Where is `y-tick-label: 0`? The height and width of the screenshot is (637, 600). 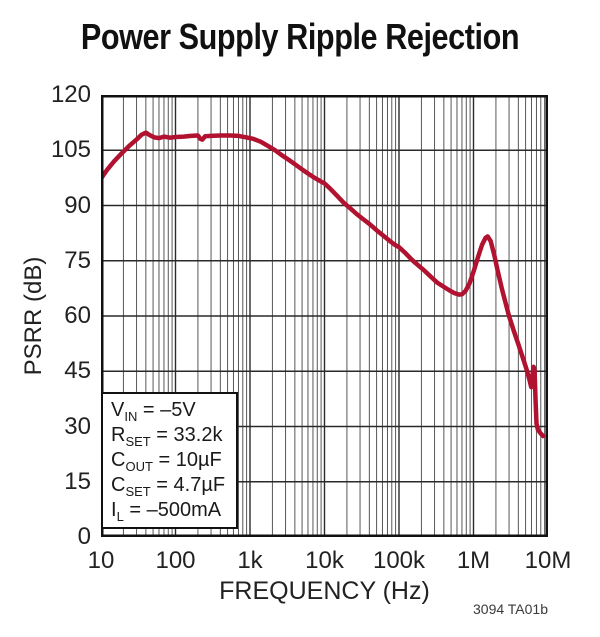
y-tick-label: 0 is located at coordinates (84, 536).